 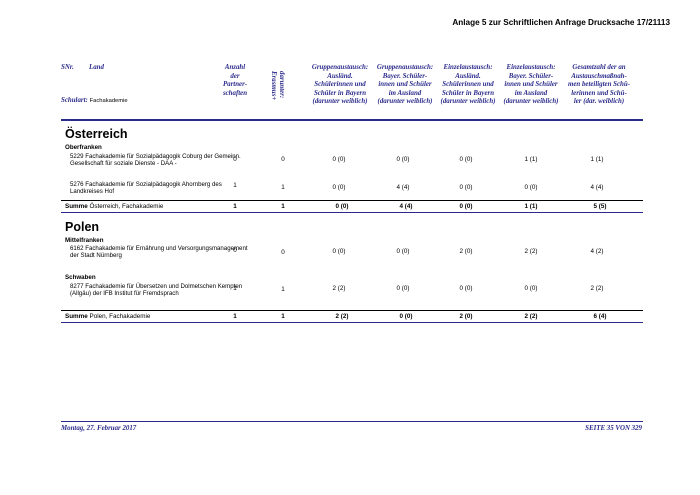 What do you see at coordinates (531, 206) in the screenshot?
I see `sum-single-out: 1 (1)` at bounding box center [531, 206].